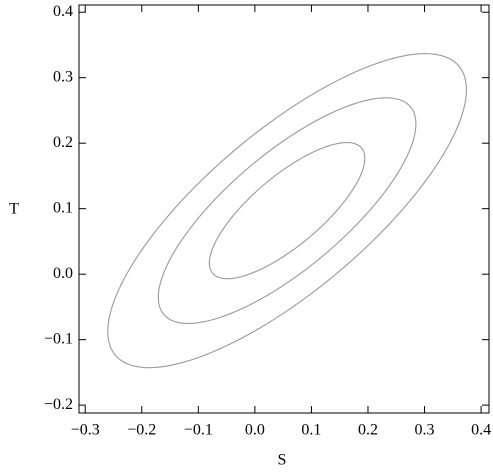 The image size is (493, 474). I want to click on x-tick-label: −0.2, so click(141, 430).